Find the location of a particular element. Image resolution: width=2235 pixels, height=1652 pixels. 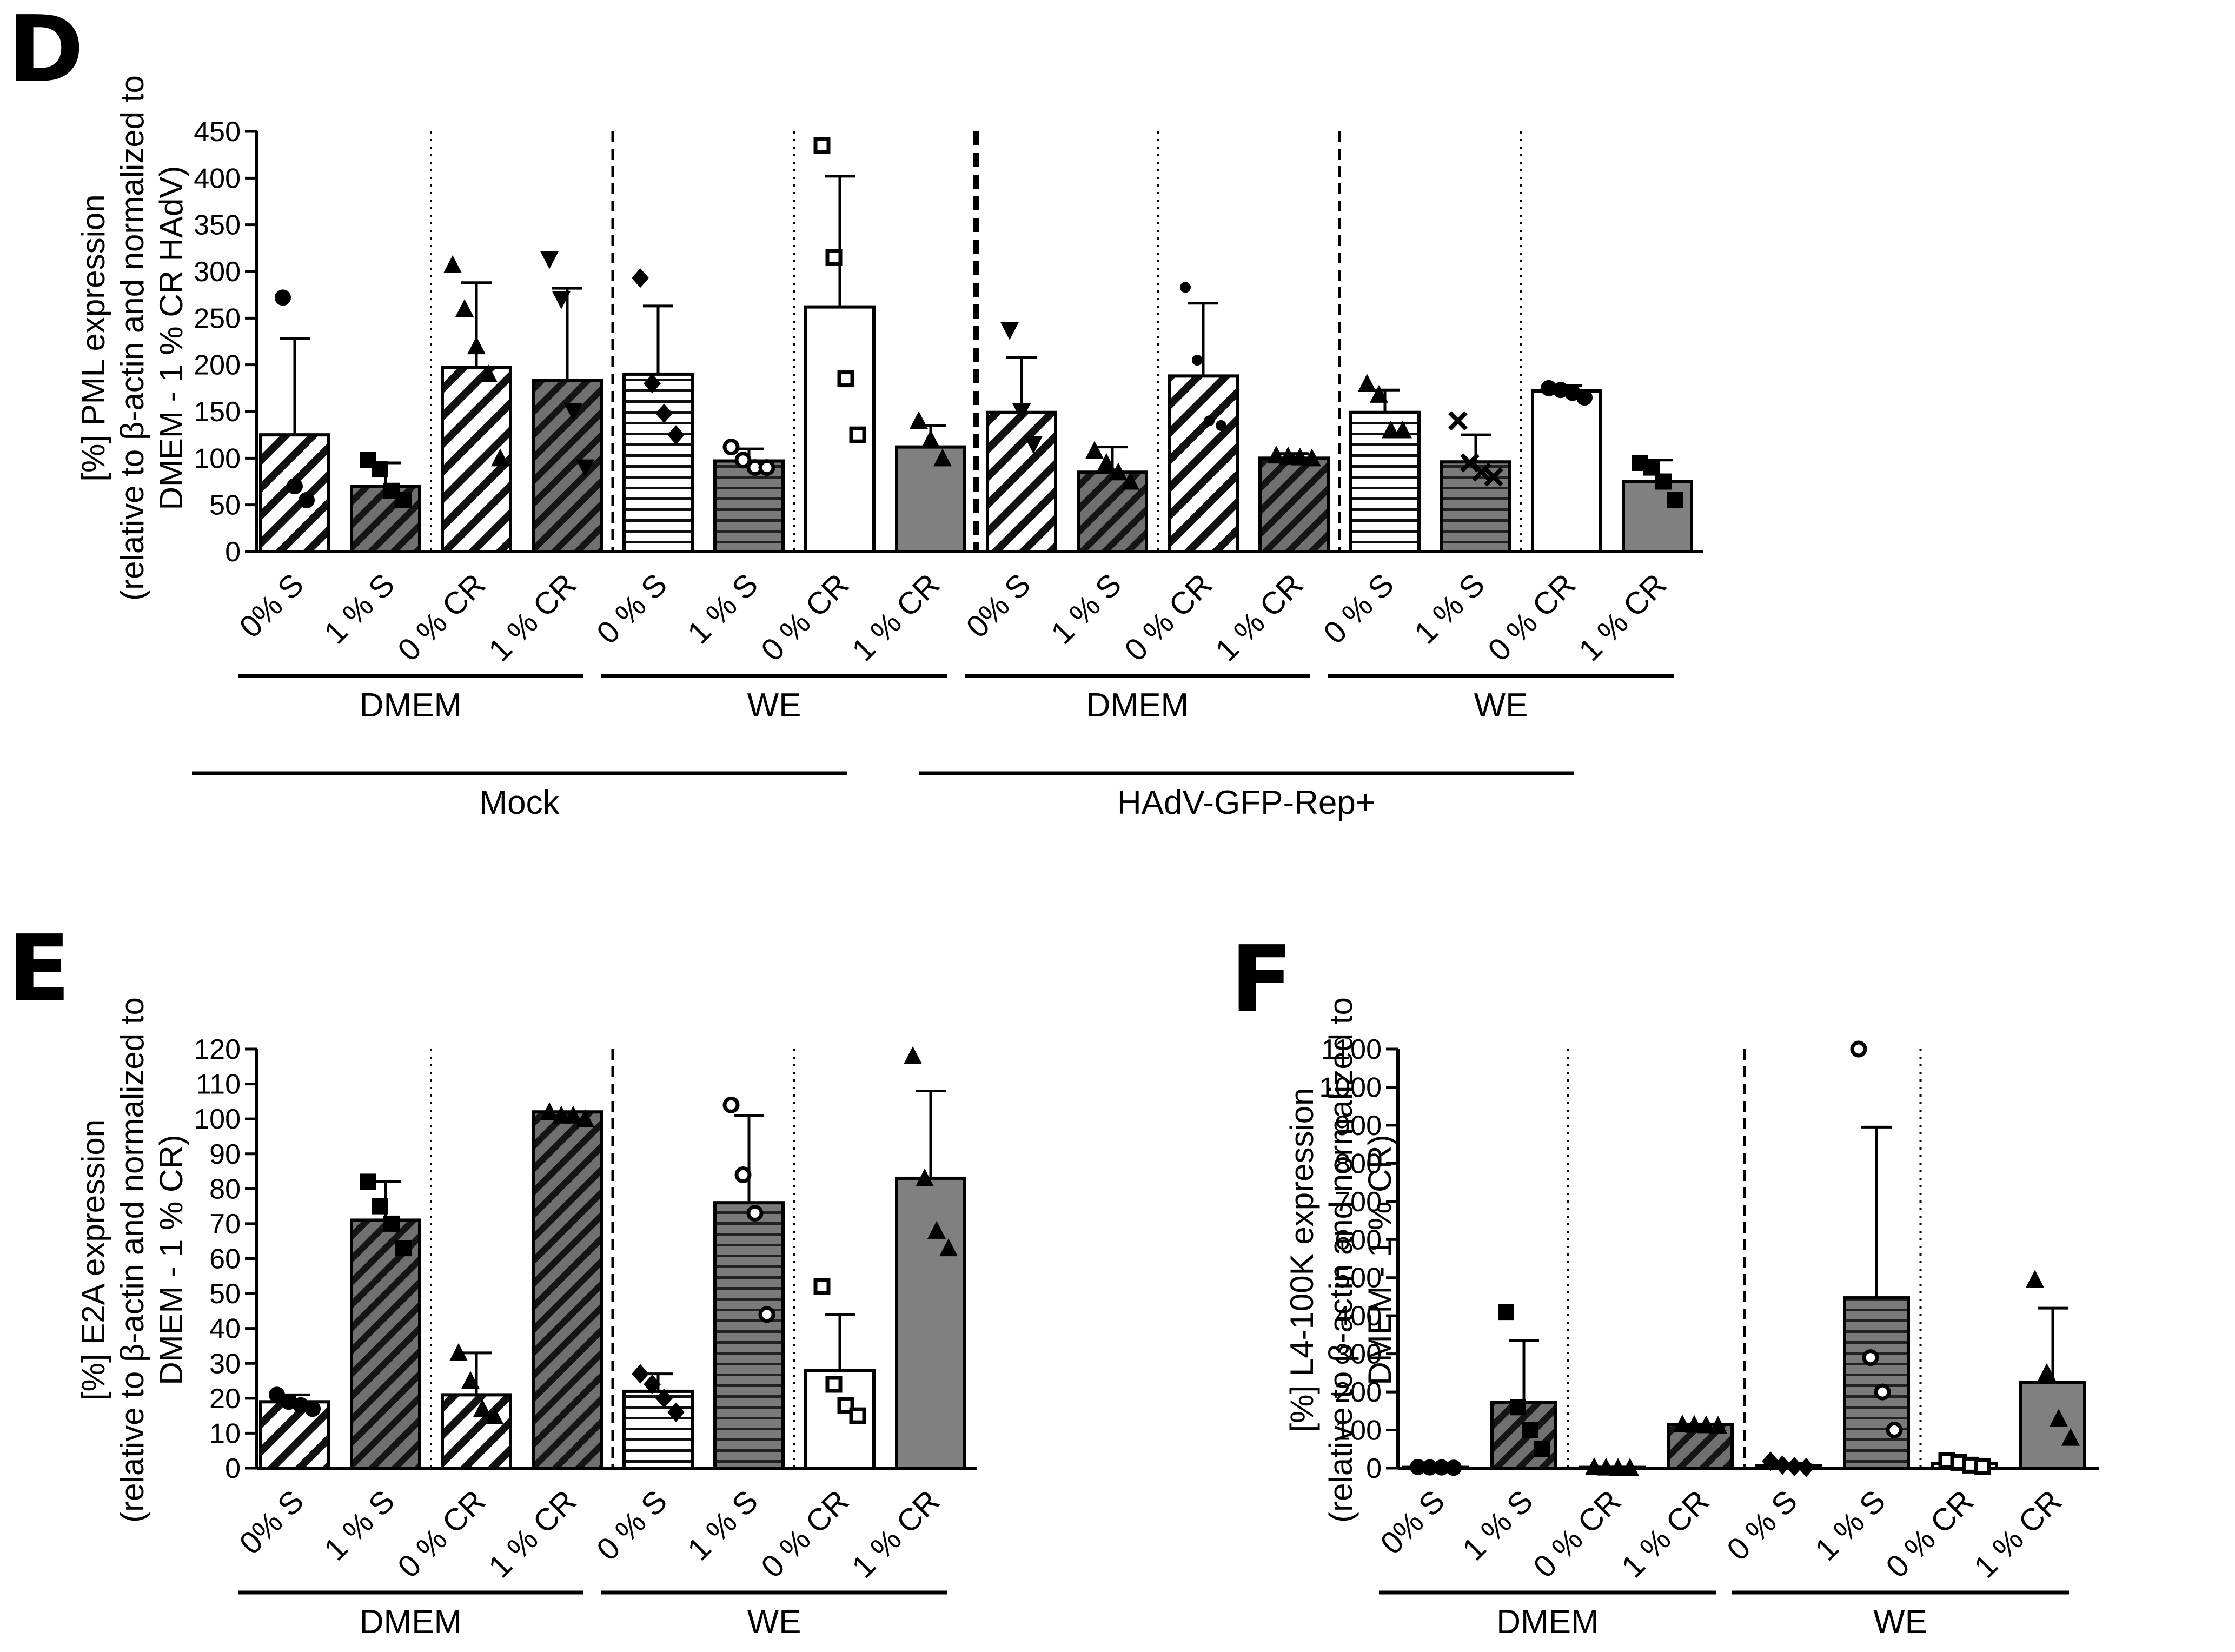

y-tick-label: 100 is located at coordinates (217, 1119).